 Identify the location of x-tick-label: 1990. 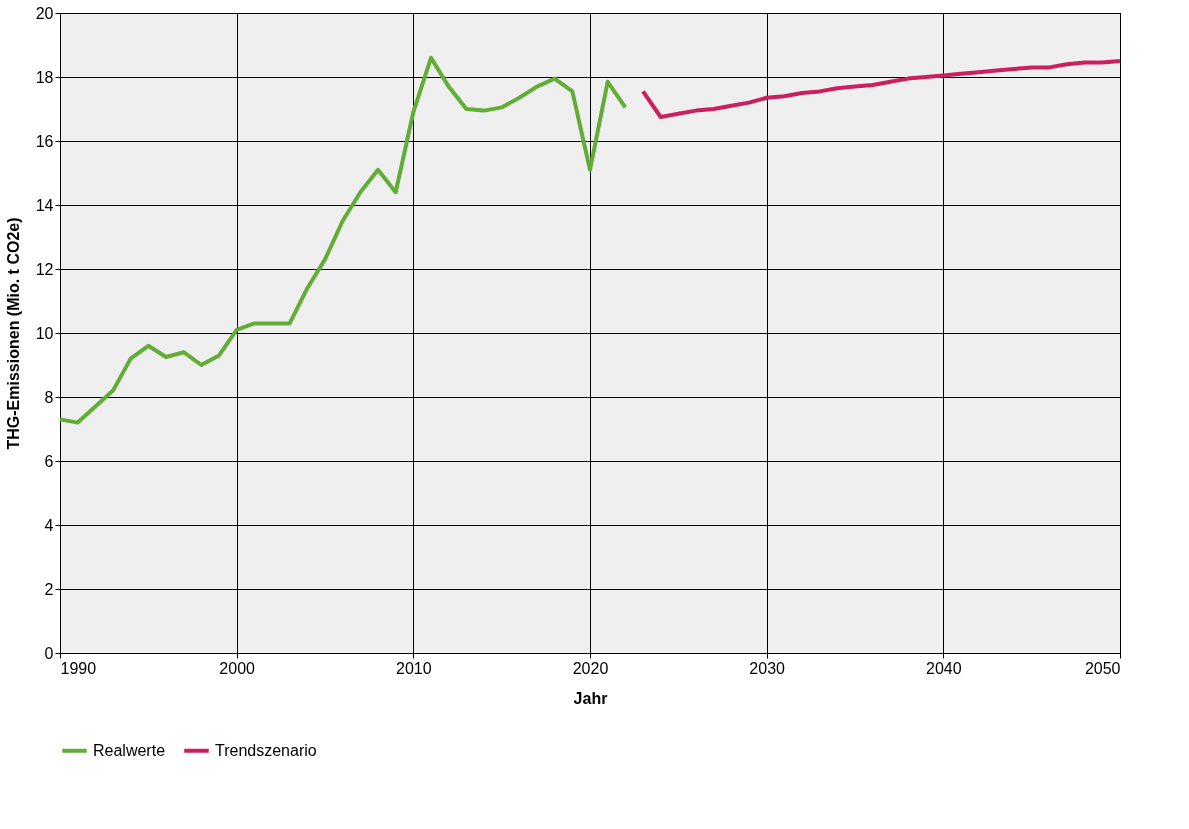
(78, 668).